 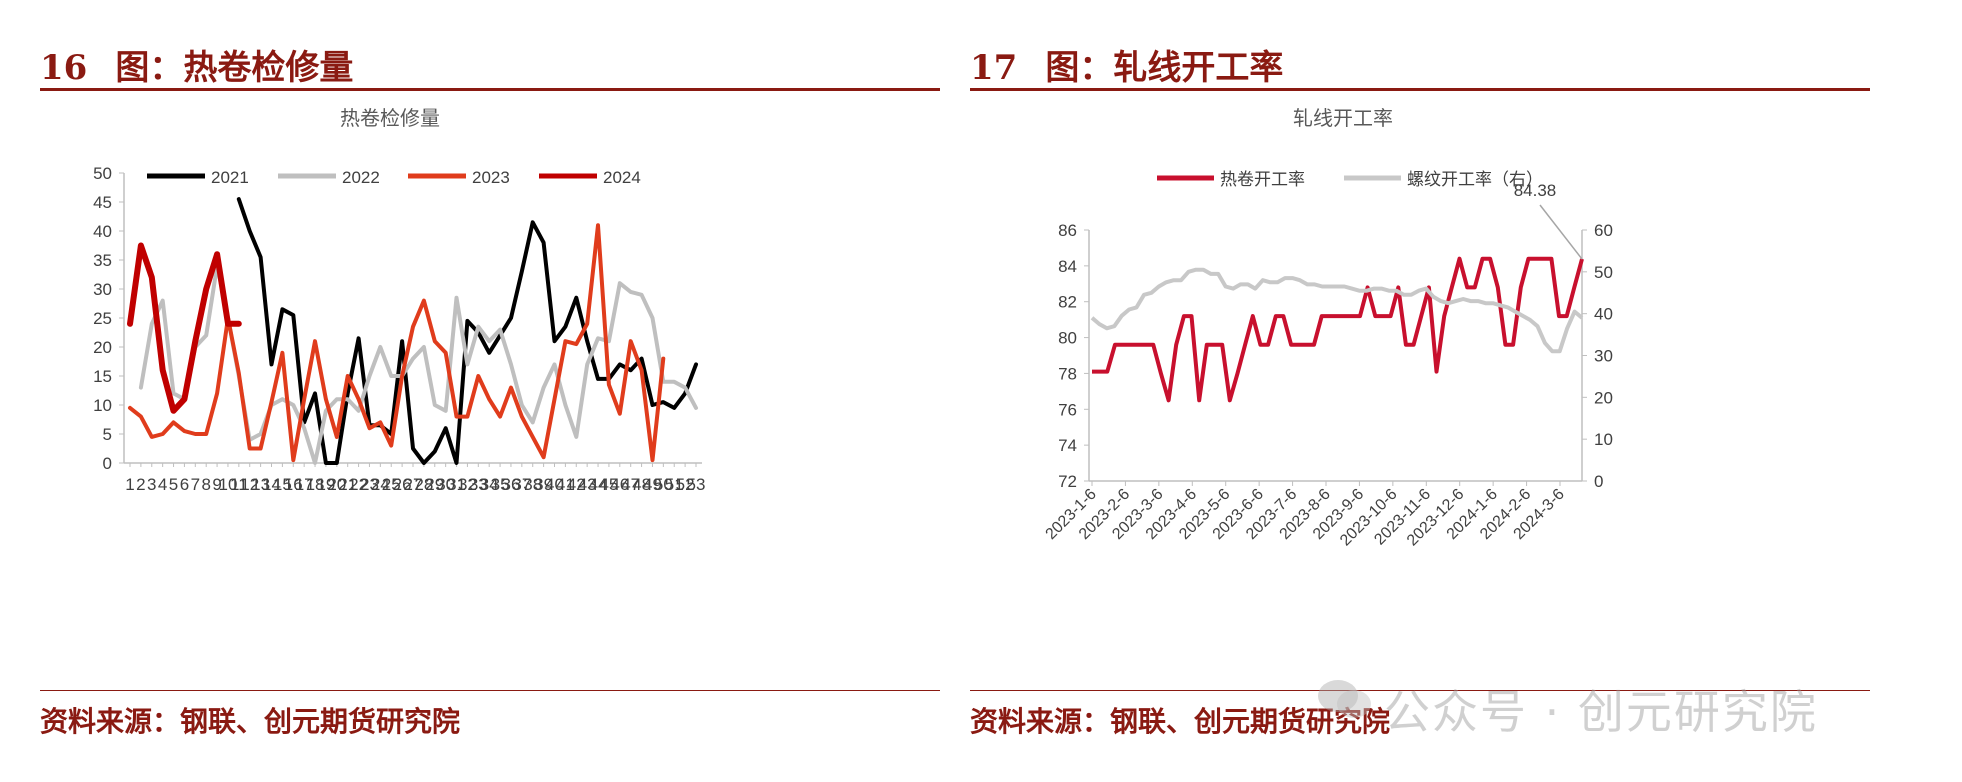 What do you see at coordinates (369, 484) in the screenshot?
I see `x-tick-label: 23` at bounding box center [369, 484].